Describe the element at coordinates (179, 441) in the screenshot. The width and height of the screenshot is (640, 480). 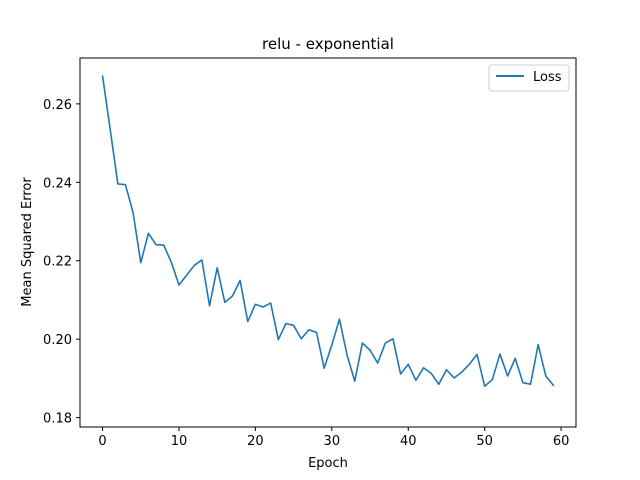
I see `x-tick-label: 10` at that location.